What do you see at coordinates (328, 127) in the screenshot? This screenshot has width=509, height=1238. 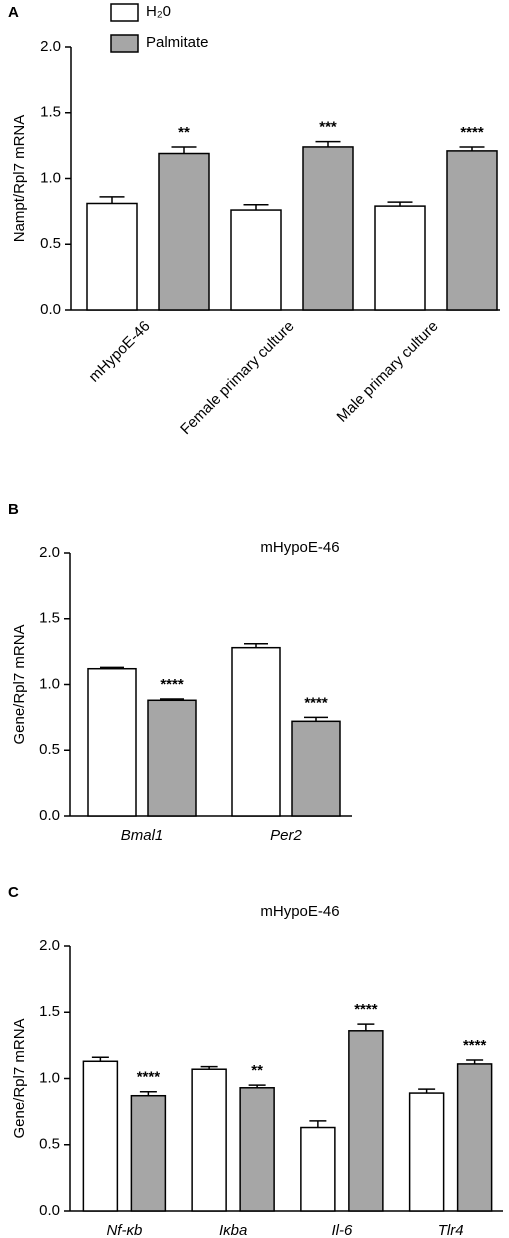 I see `significance: ***` at bounding box center [328, 127].